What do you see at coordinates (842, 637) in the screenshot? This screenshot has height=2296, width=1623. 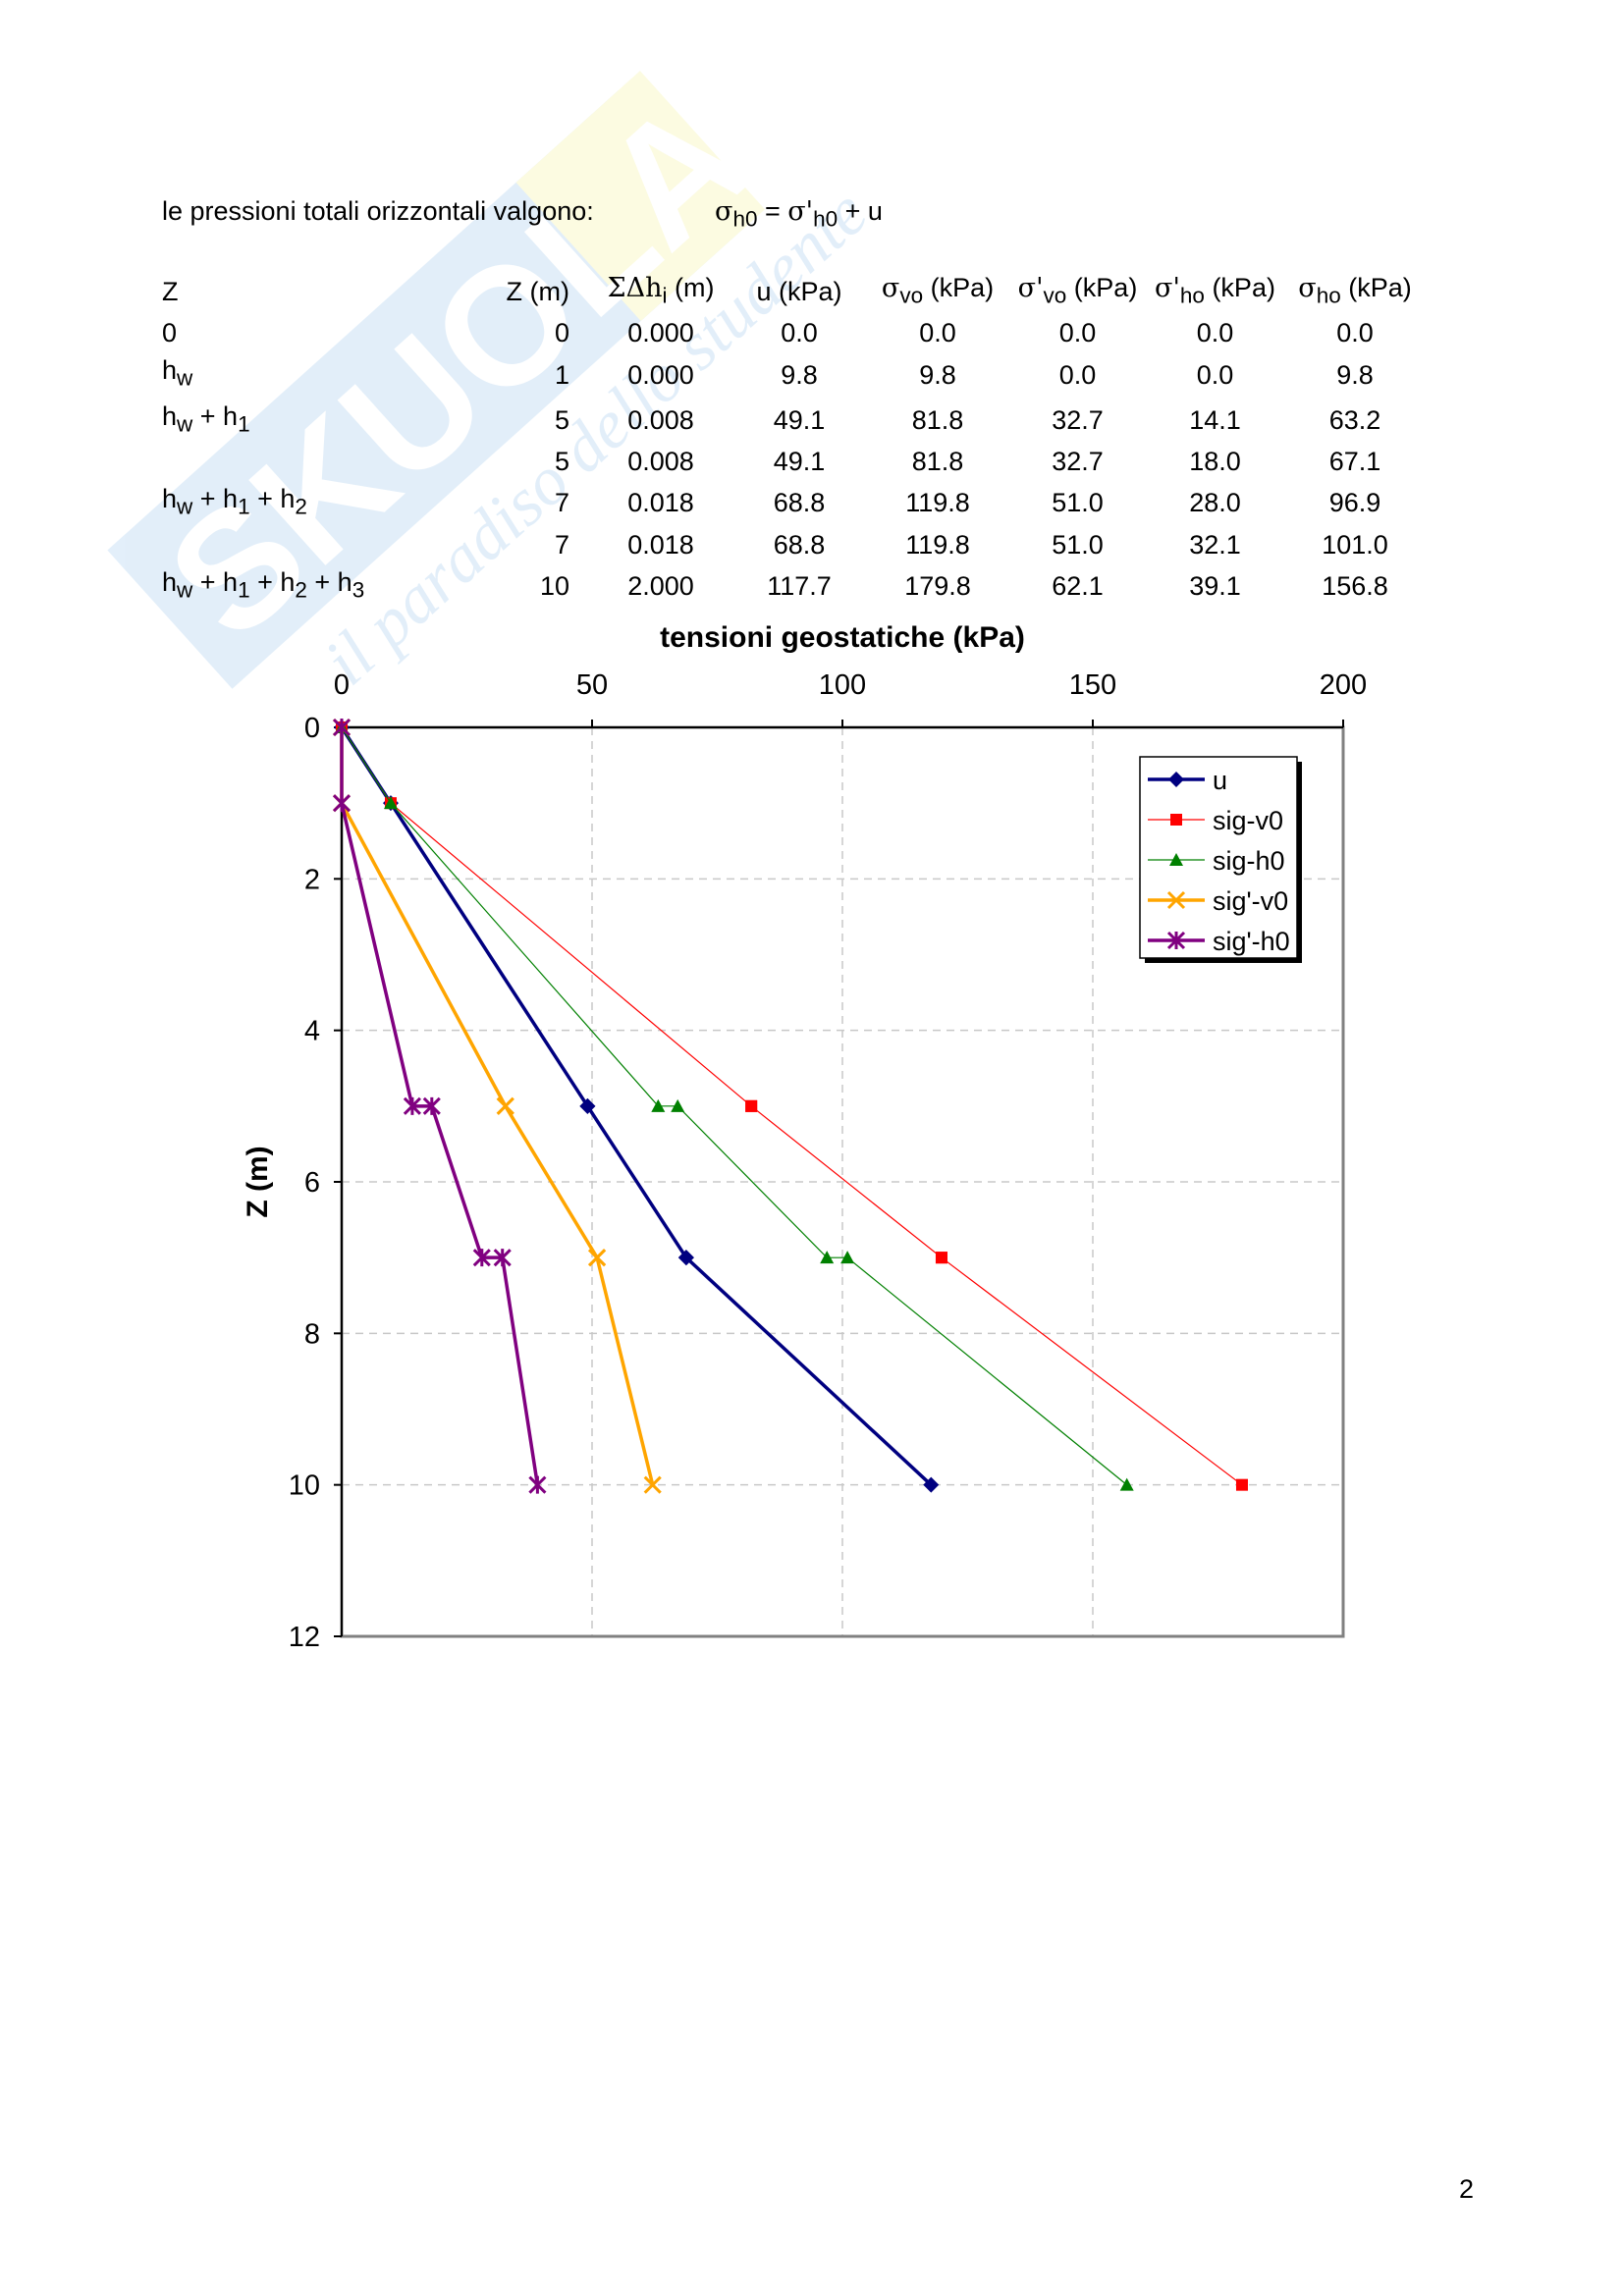 I see `chart-title: tensioni geostatiche (kPa)` at bounding box center [842, 637].